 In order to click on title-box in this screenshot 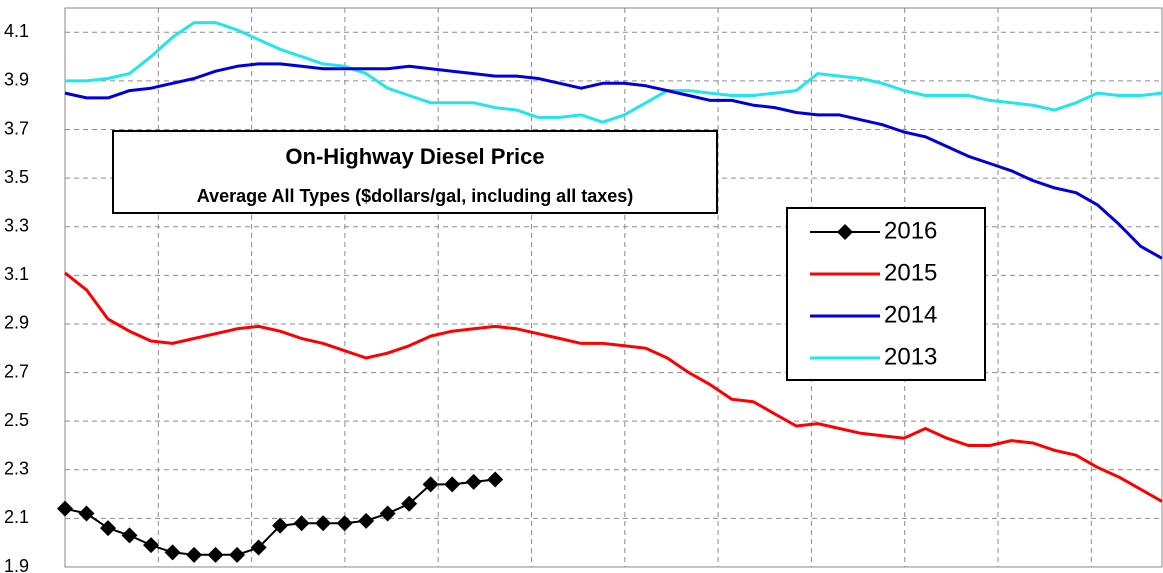, I will do `click(415, 172)`.